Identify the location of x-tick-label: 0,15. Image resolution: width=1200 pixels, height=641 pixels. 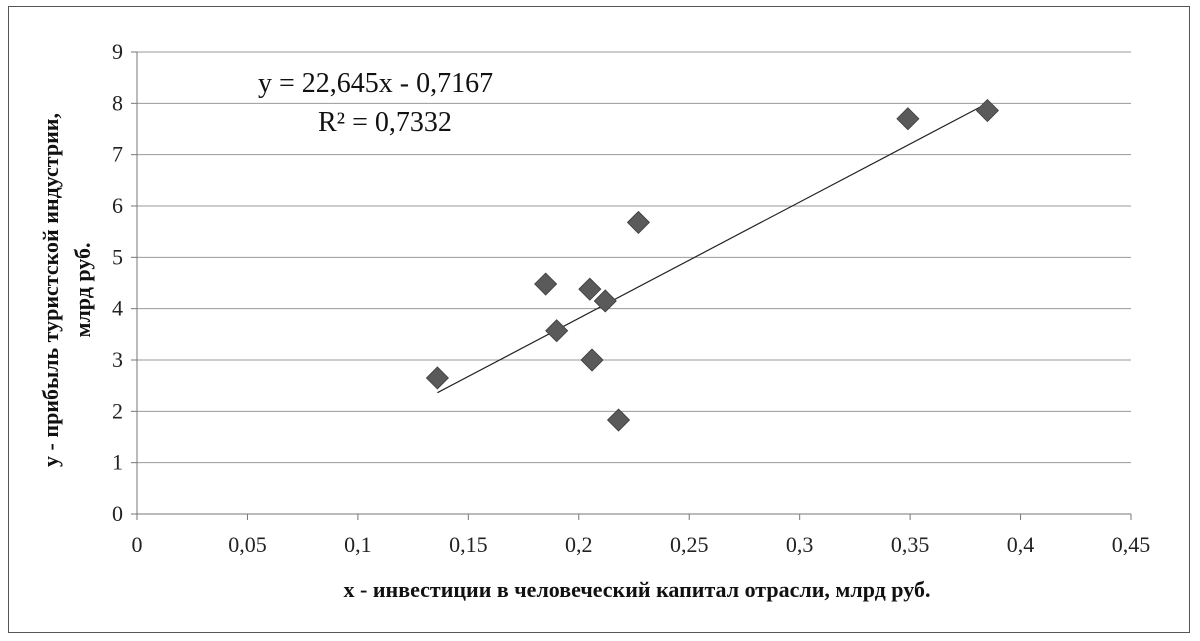
(468, 544).